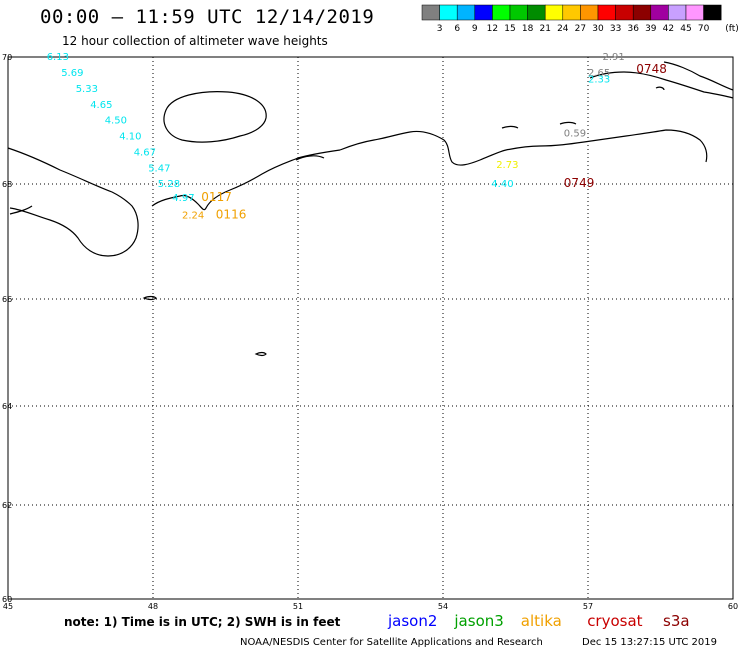 The image size is (740, 650). Describe the element at coordinates (732, 29) in the screenshot. I see `legend-unit: (ft)` at that location.